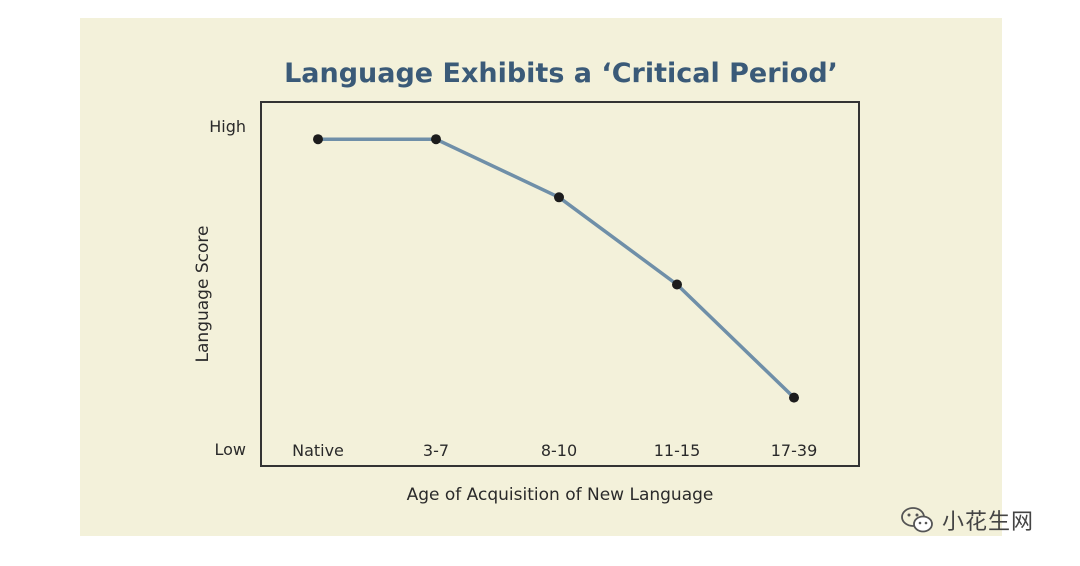 This screenshot has height=566, width=1080. Describe the element at coordinates (917, 520) in the screenshot. I see `wechat-icon` at that location.